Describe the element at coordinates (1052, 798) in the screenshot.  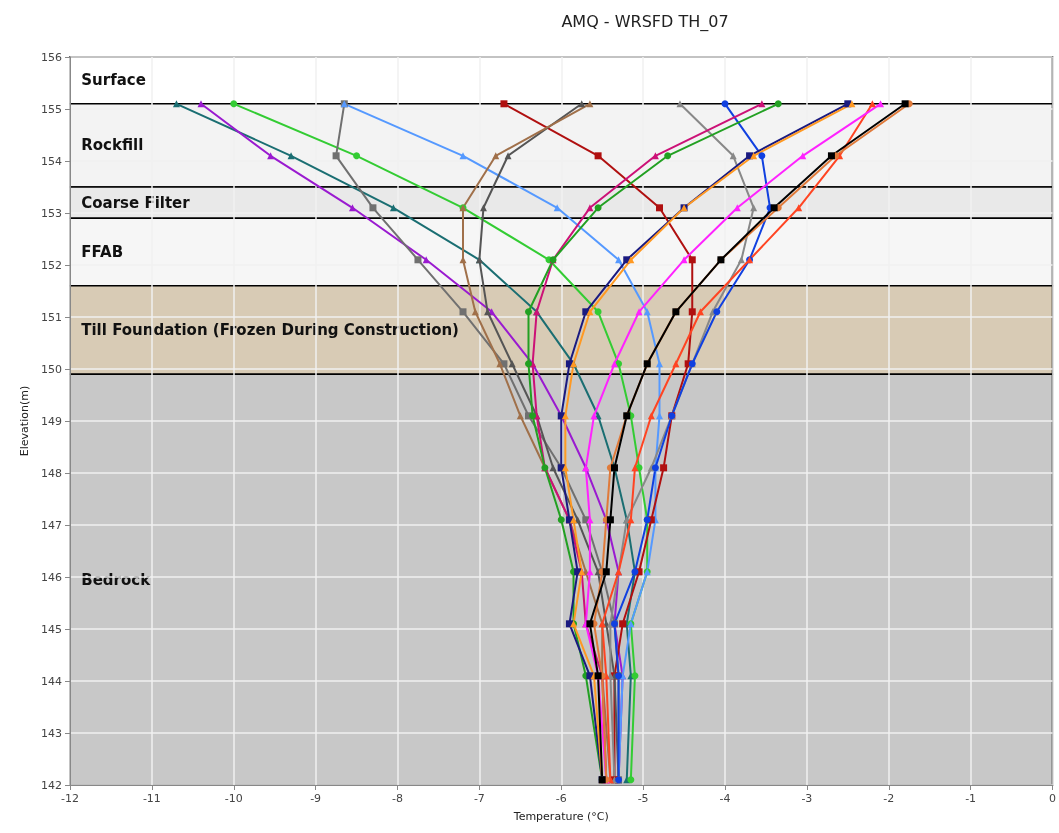
I see `x-tick-label: 0` at that location.